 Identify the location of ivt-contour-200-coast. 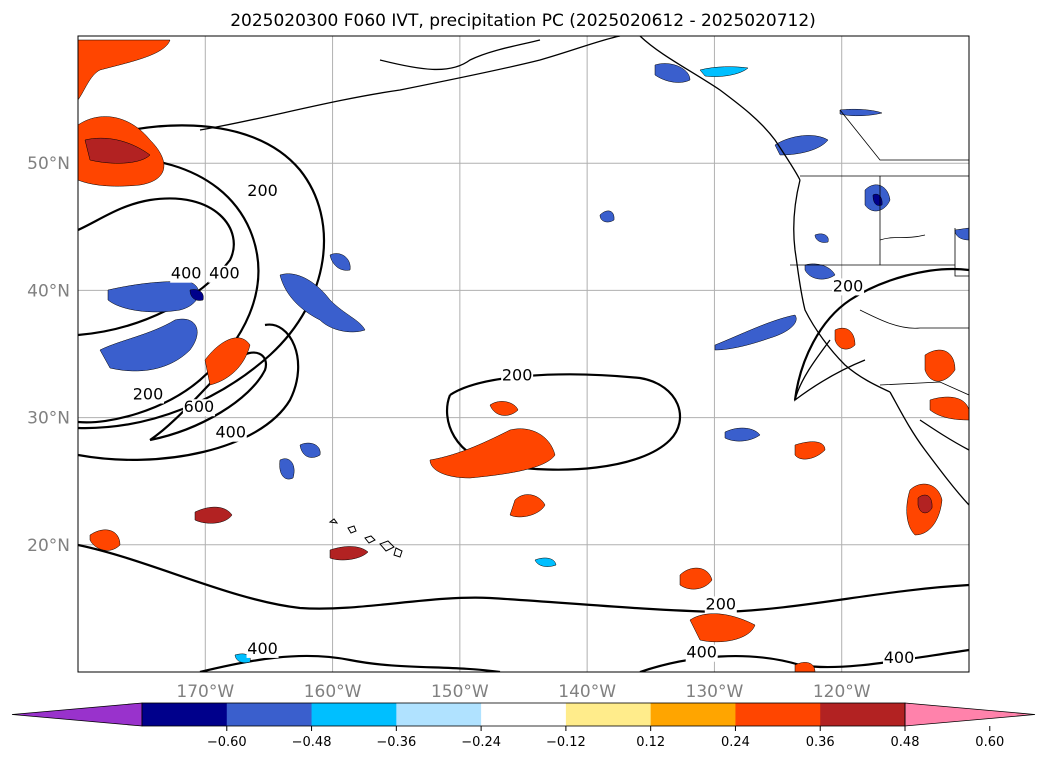
(881, 334).